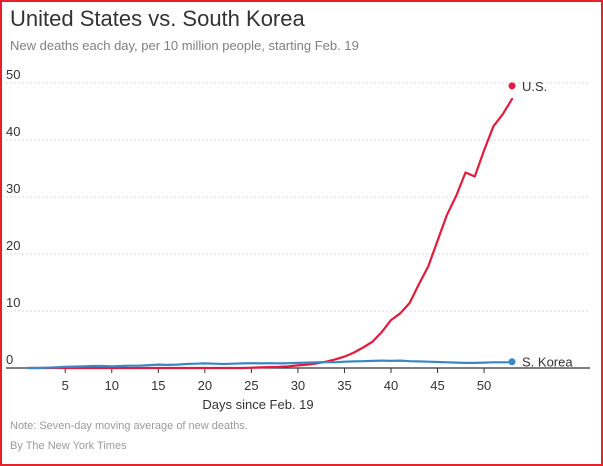  What do you see at coordinates (270, 364) in the screenshot?
I see `south-korea-series-line` at bounding box center [270, 364].